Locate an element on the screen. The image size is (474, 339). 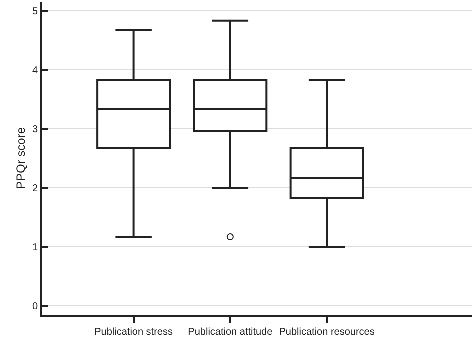
y-tick-label: 1 is located at coordinates (35, 248).